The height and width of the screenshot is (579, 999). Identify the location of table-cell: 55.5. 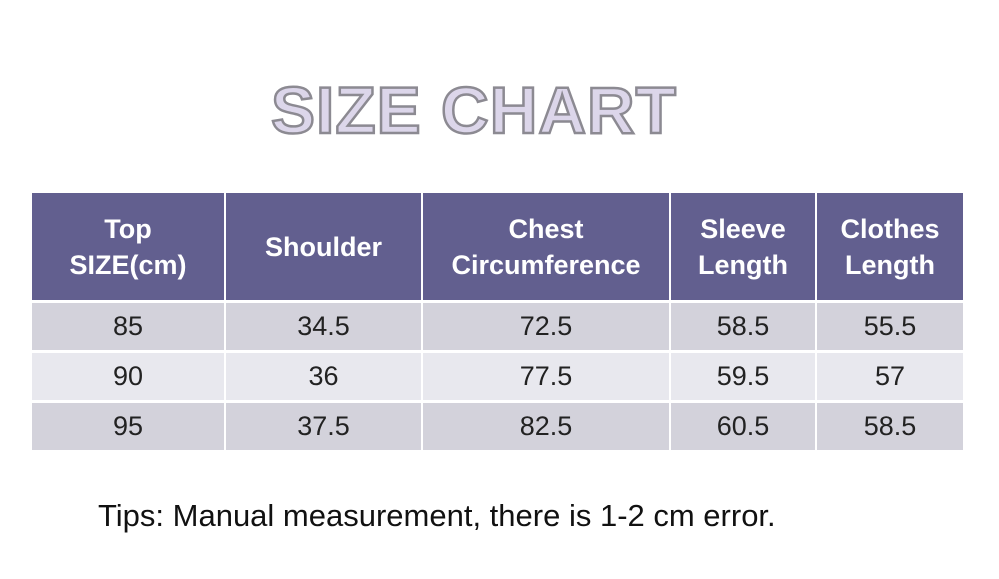
(890, 326).